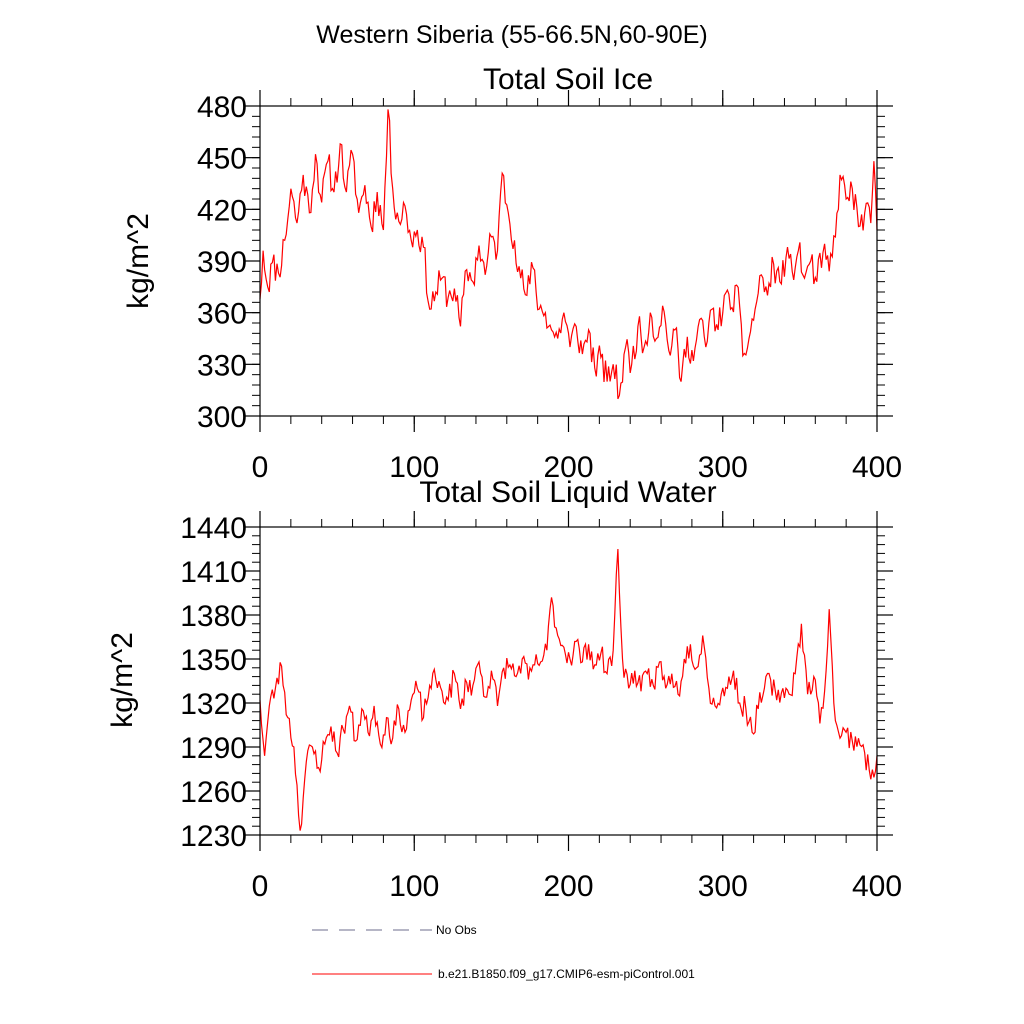  What do you see at coordinates (260, 886) in the screenshot?
I see `soil-liquid-x-tick-label: 0` at bounding box center [260, 886].